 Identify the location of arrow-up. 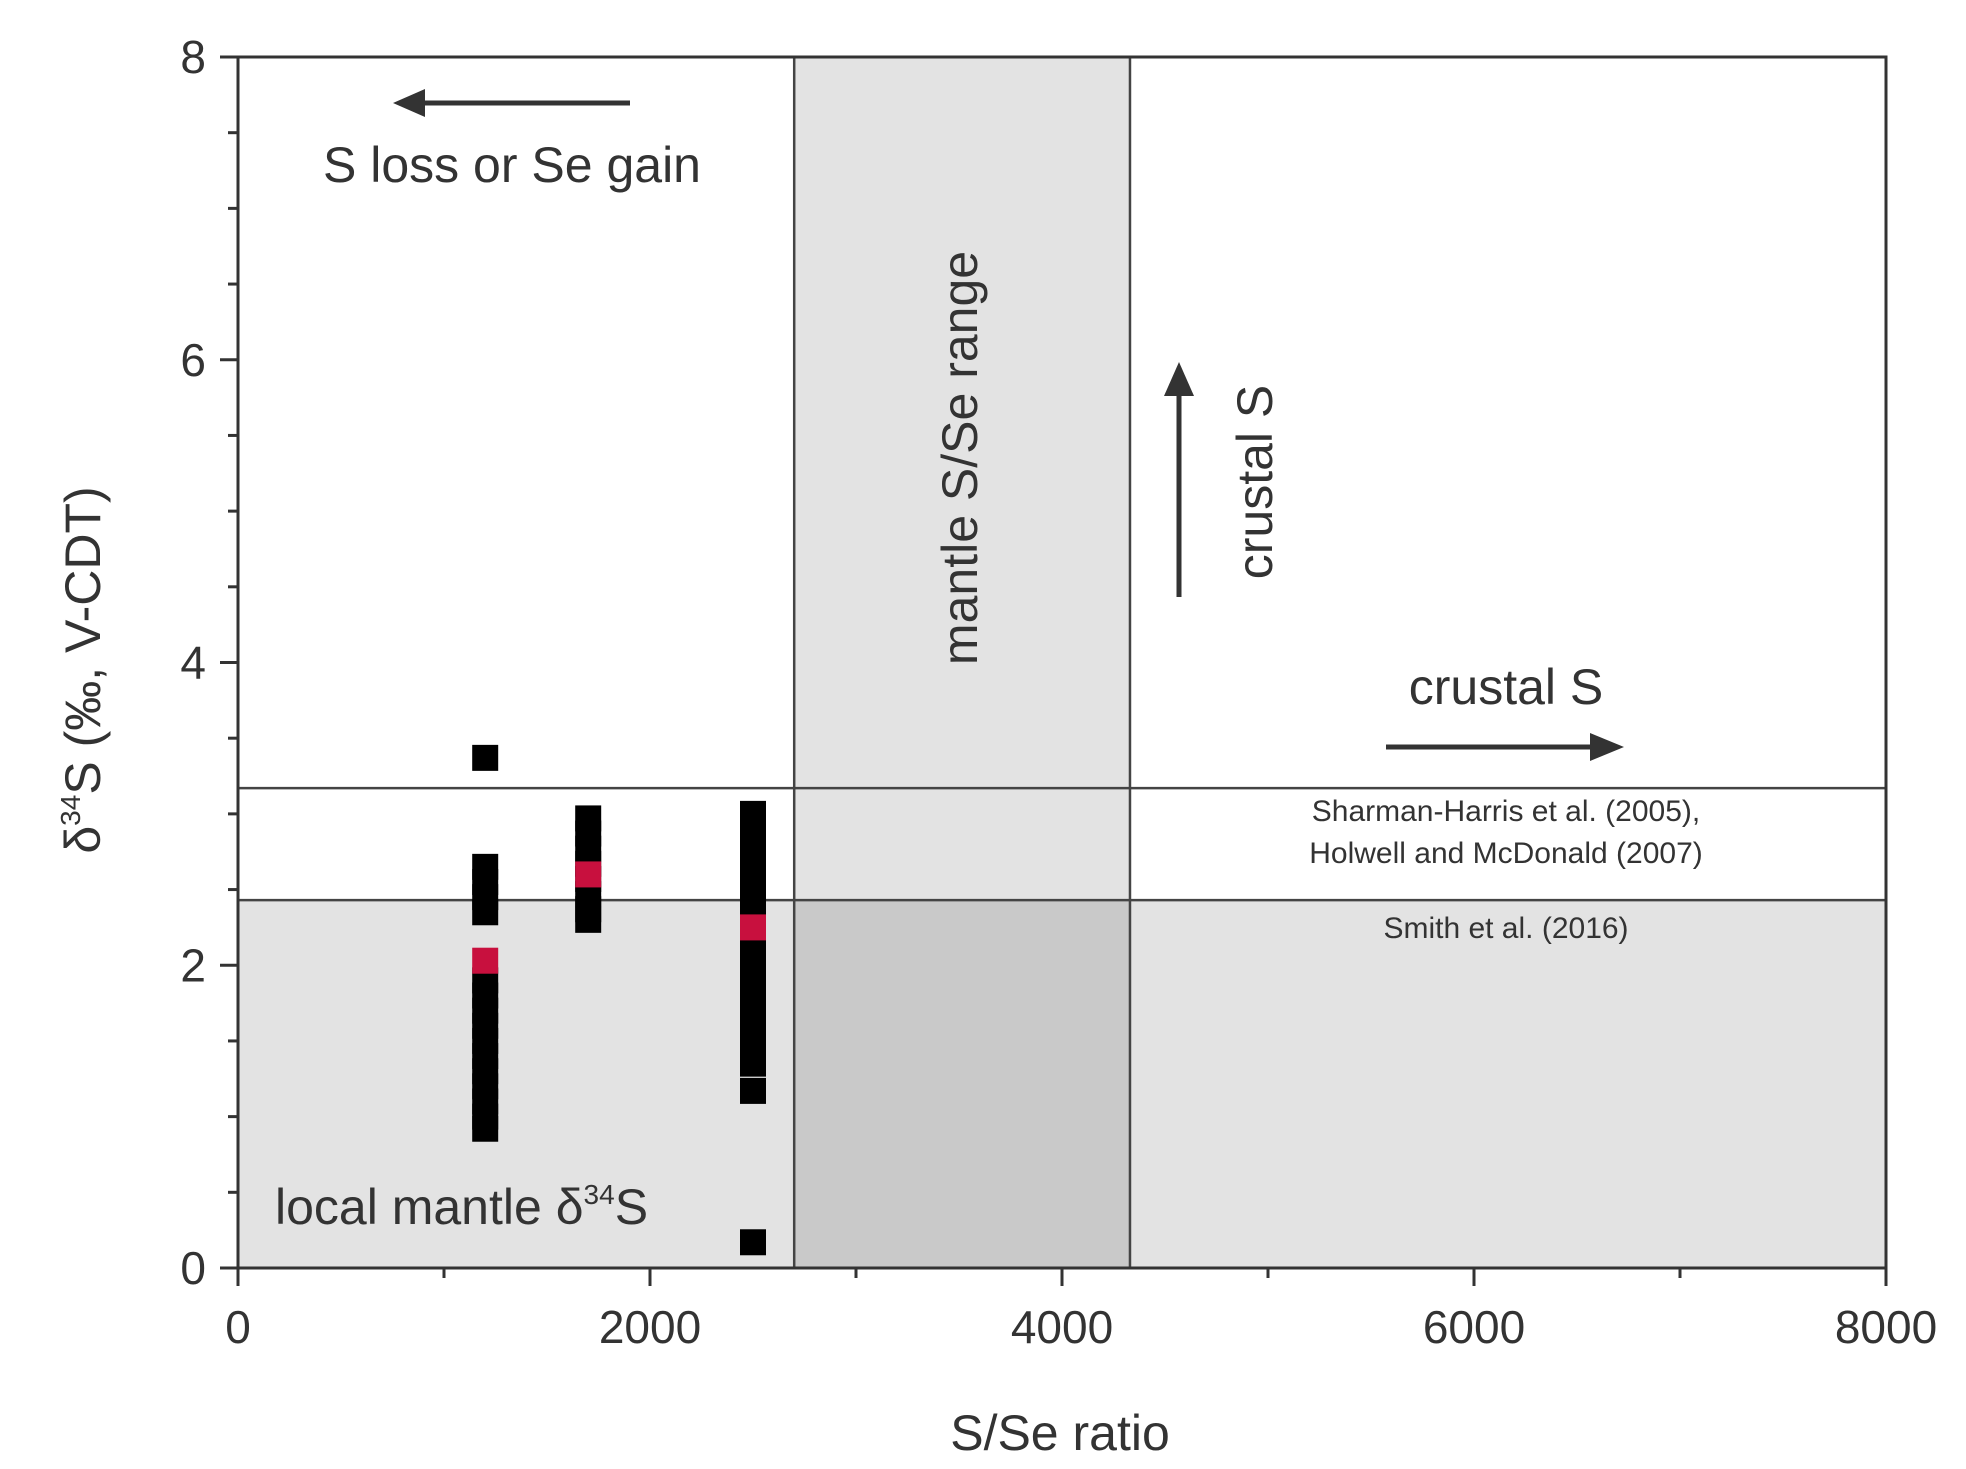
(1179, 479).